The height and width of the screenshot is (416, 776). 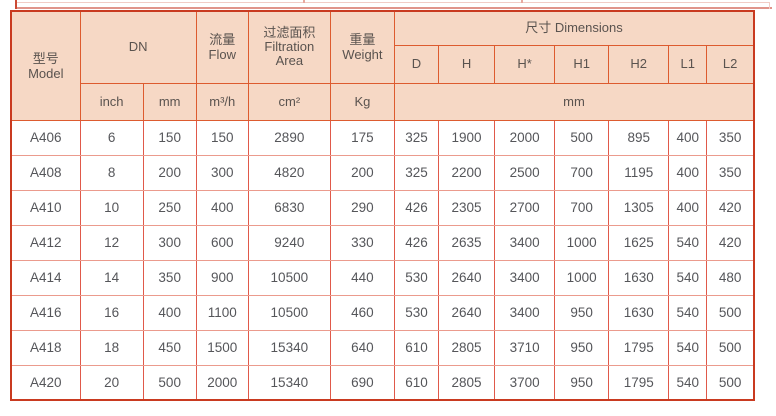 I want to click on col-header-dim-d: D, so click(x=416, y=64).